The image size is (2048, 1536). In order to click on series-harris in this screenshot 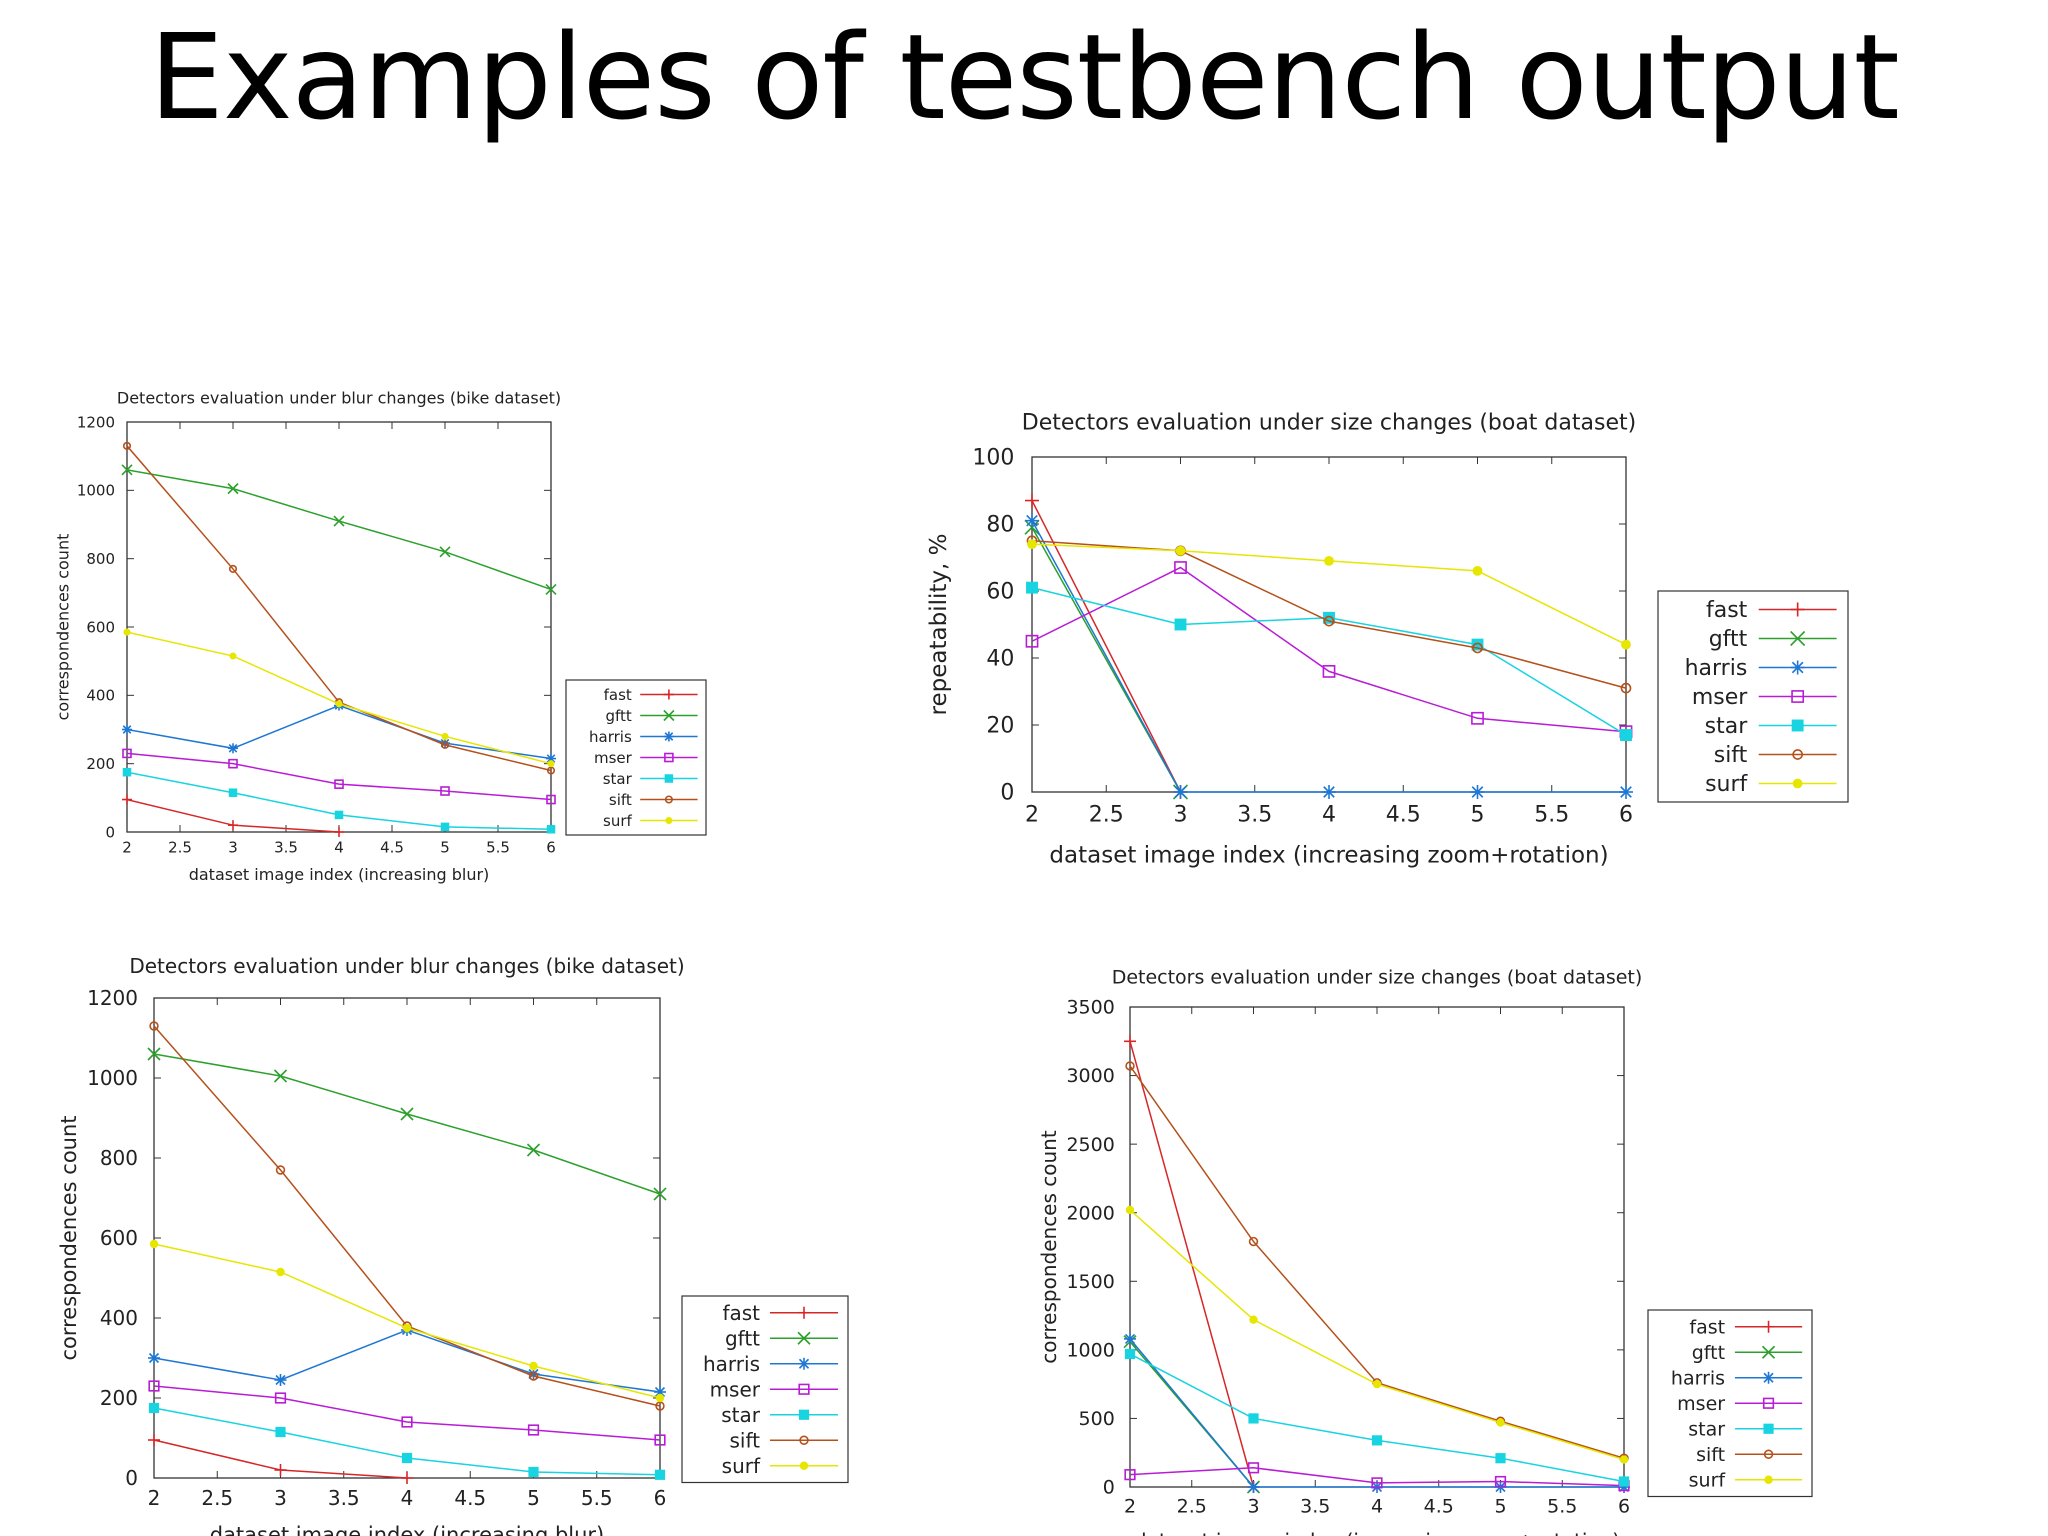, I will do `click(339, 732)`.